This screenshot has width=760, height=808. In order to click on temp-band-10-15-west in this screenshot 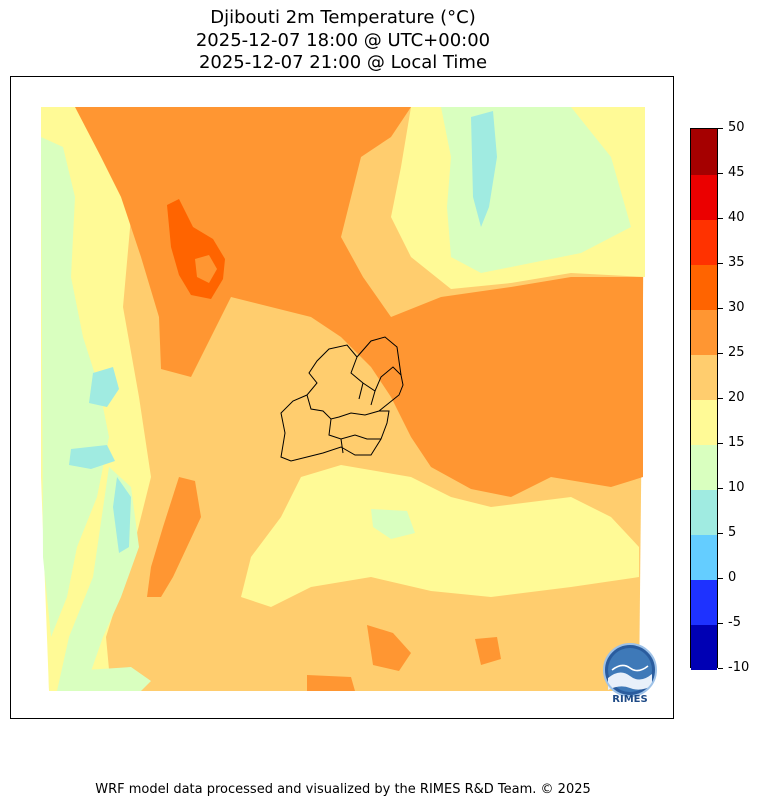, I will do `click(75, 387)`.